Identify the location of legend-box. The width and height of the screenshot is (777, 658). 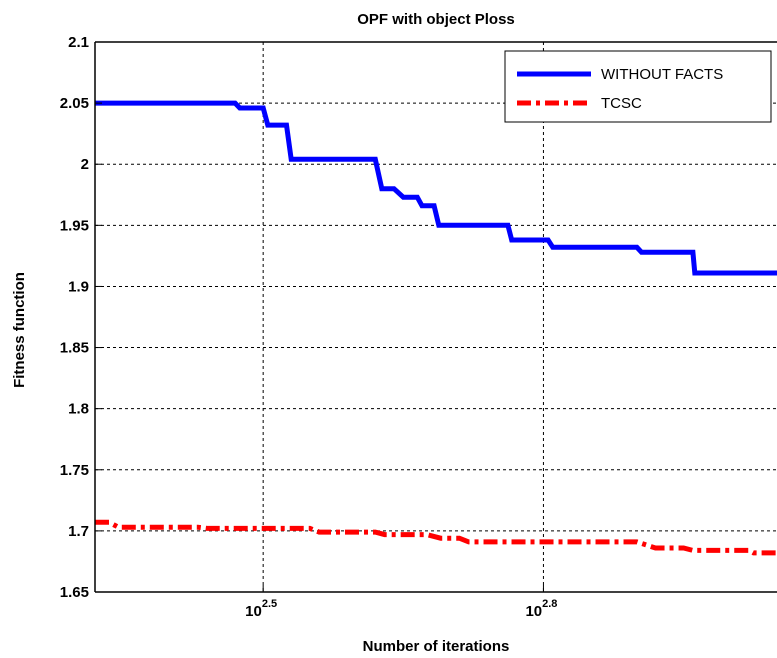
(638, 86).